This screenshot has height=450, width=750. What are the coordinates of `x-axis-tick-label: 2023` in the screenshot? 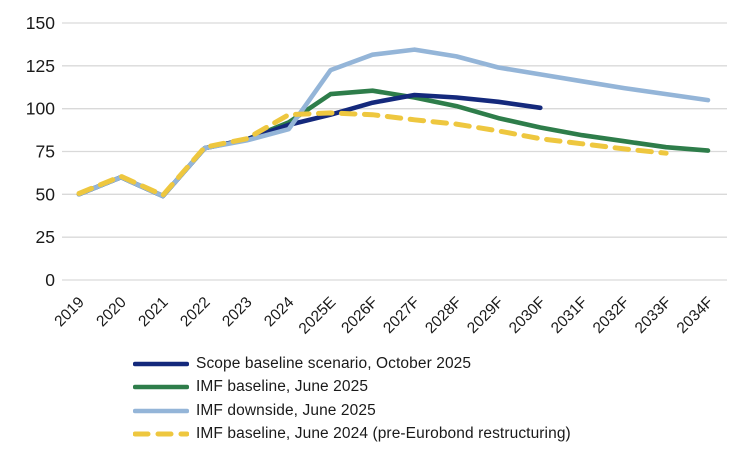 It's located at (237, 312).